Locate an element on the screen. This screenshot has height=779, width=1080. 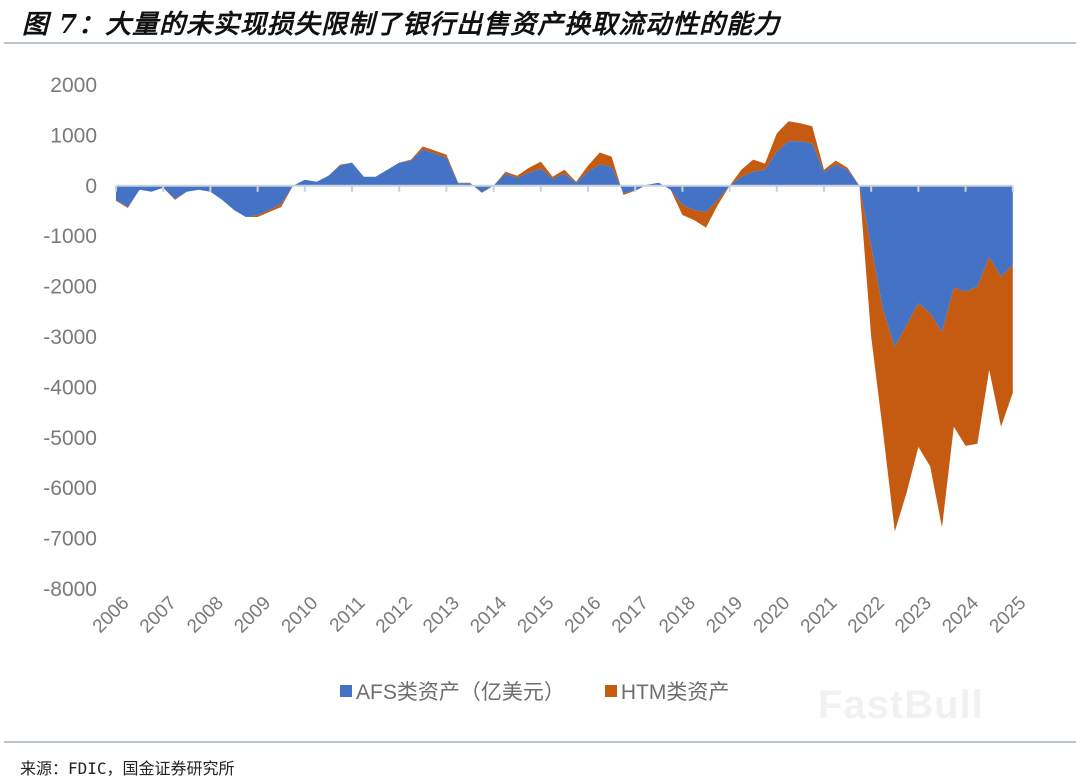
x-tick-label: 2014 is located at coordinates (488, 614).